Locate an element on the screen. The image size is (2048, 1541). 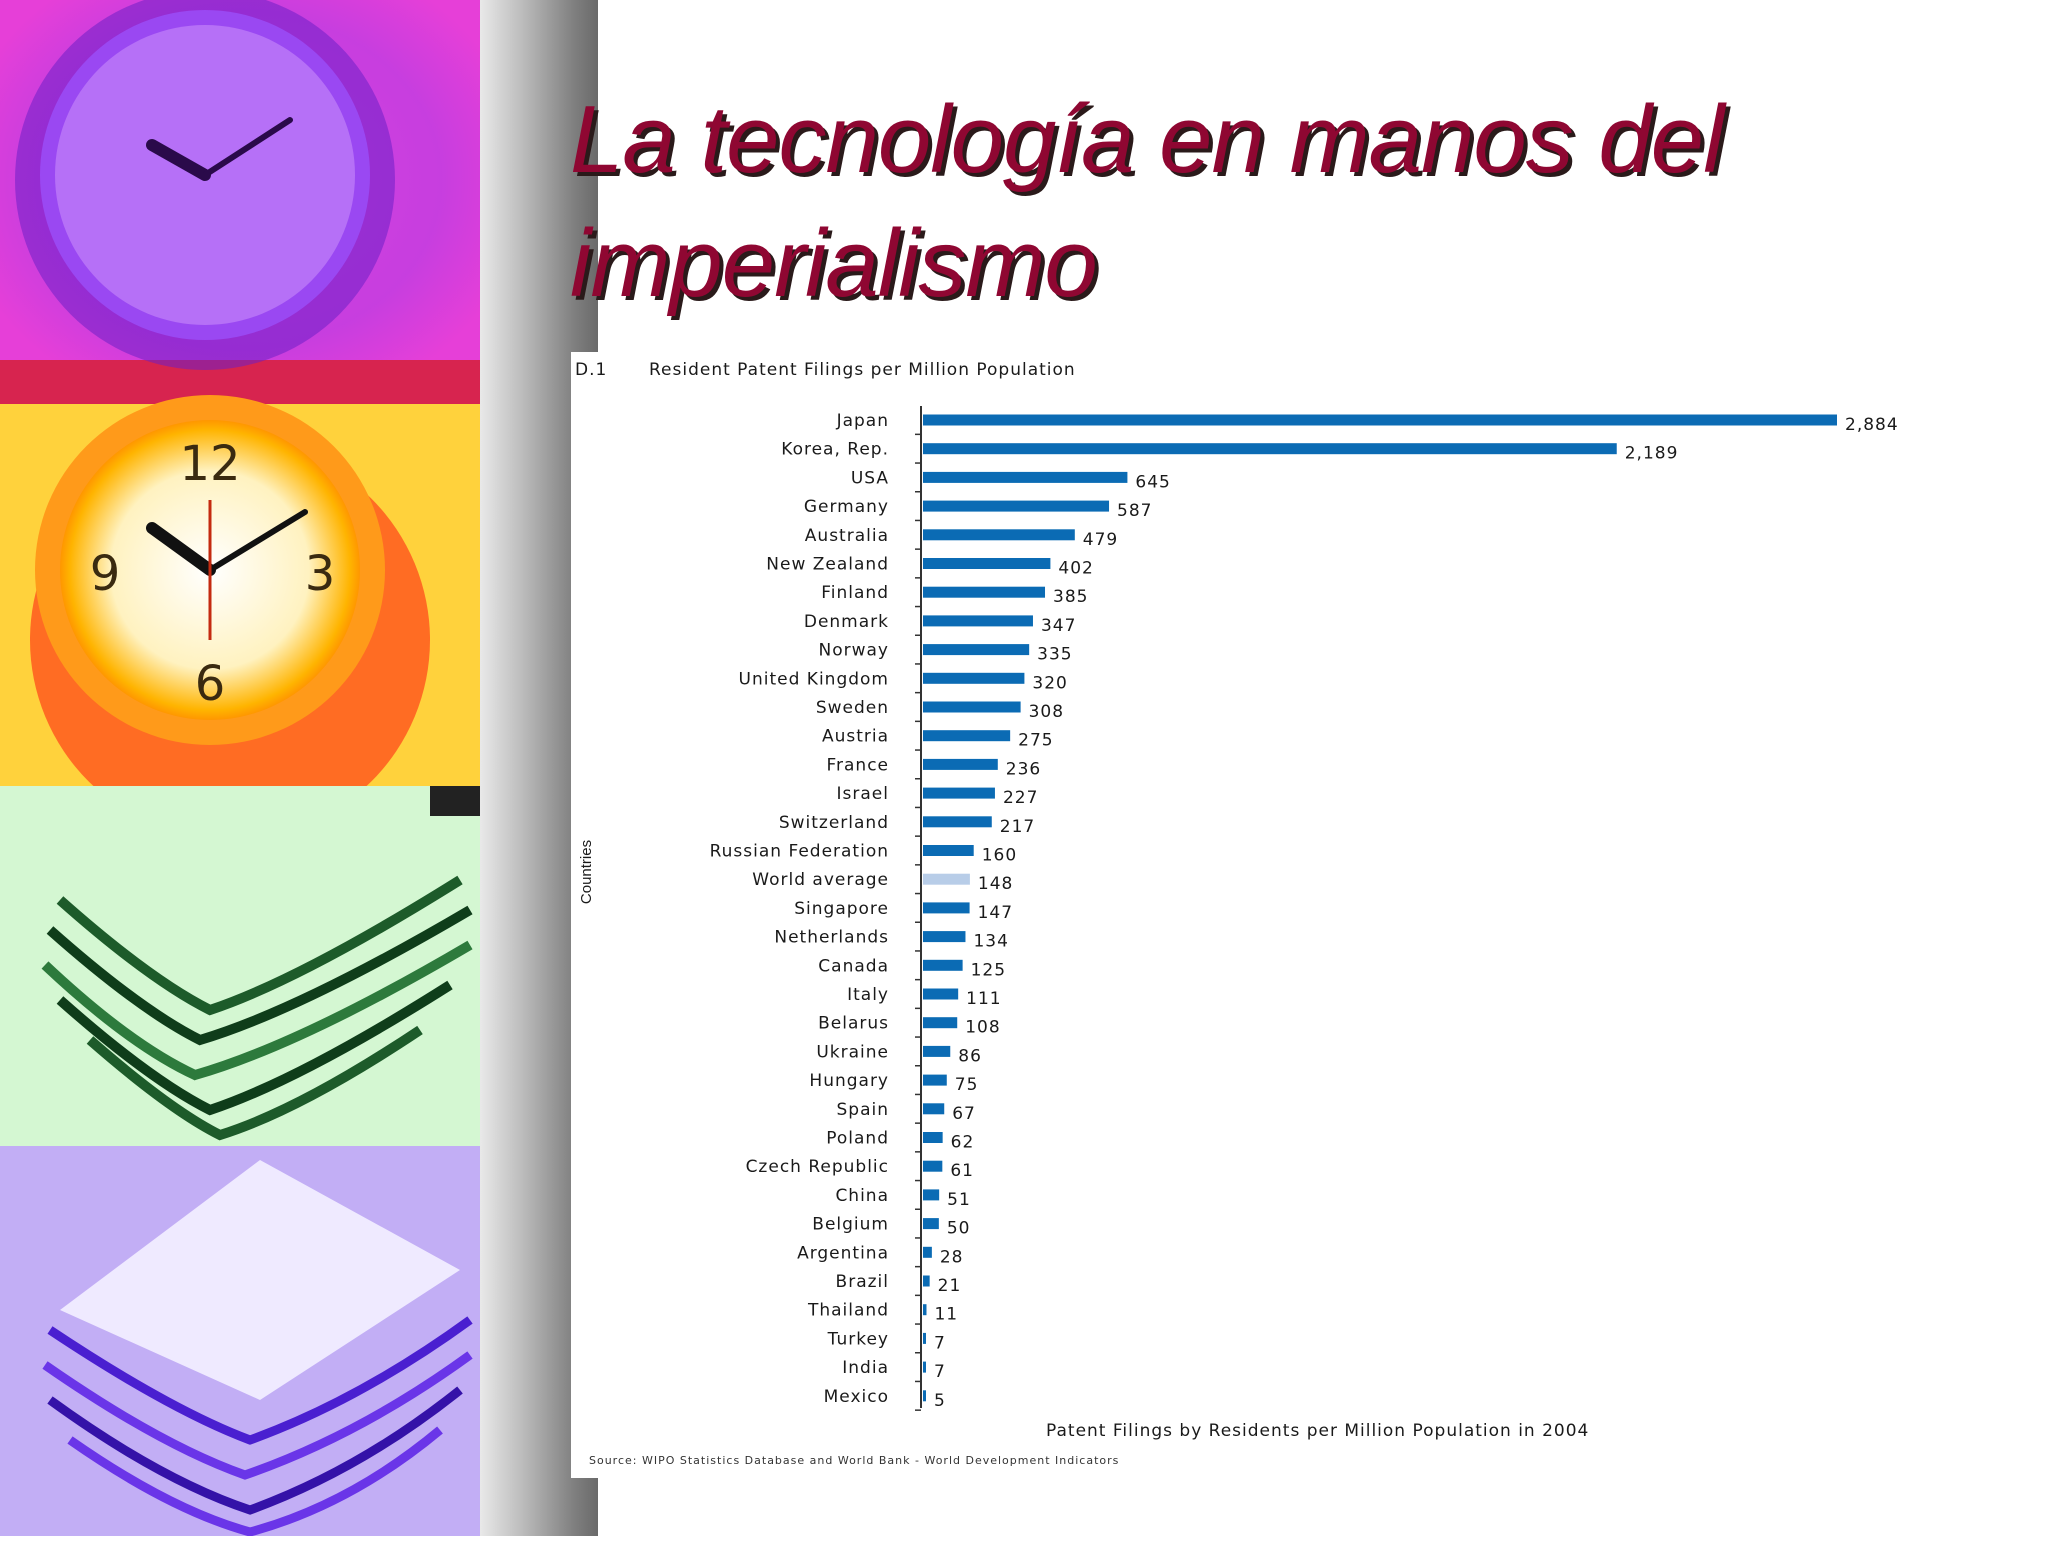
category-label: United Kingdom is located at coordinates (814, 679).